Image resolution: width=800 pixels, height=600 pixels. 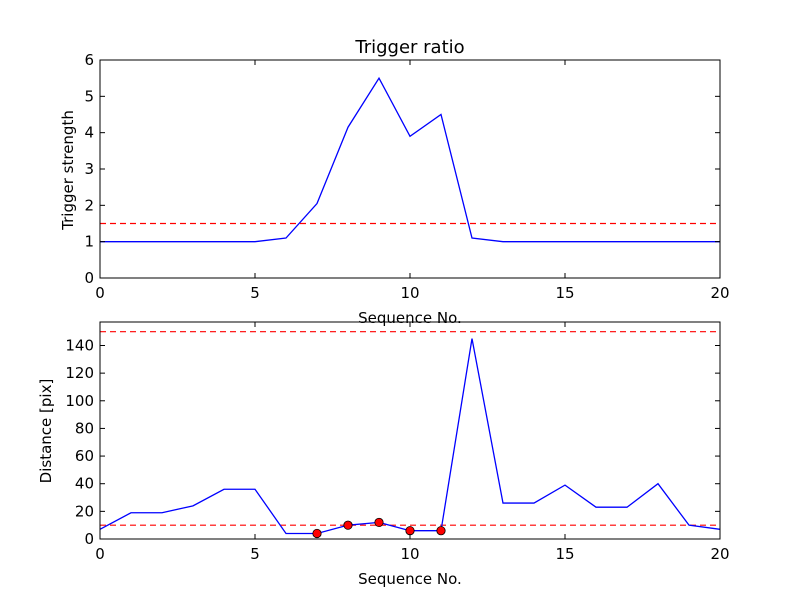 What do you see at coordinates (46, 431) in the screenshot?
I see `y-axis-label: Distance [pix]` at bounding box center [46, 431].